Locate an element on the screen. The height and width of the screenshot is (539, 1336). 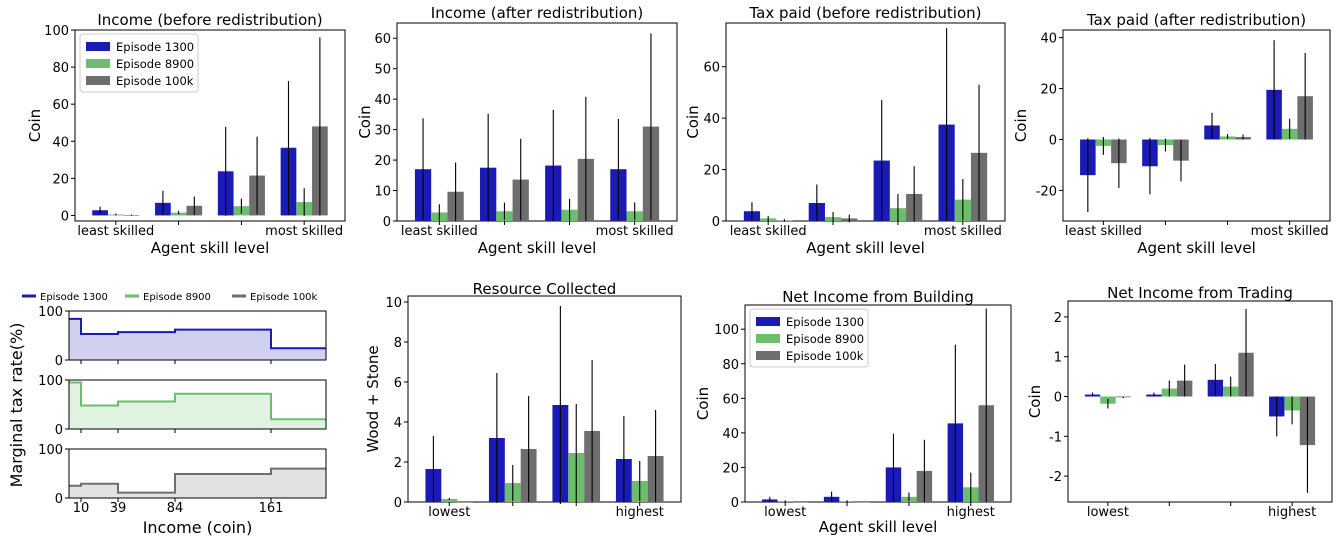
x-tick-label: 10 is located at coordinates (81, 508).